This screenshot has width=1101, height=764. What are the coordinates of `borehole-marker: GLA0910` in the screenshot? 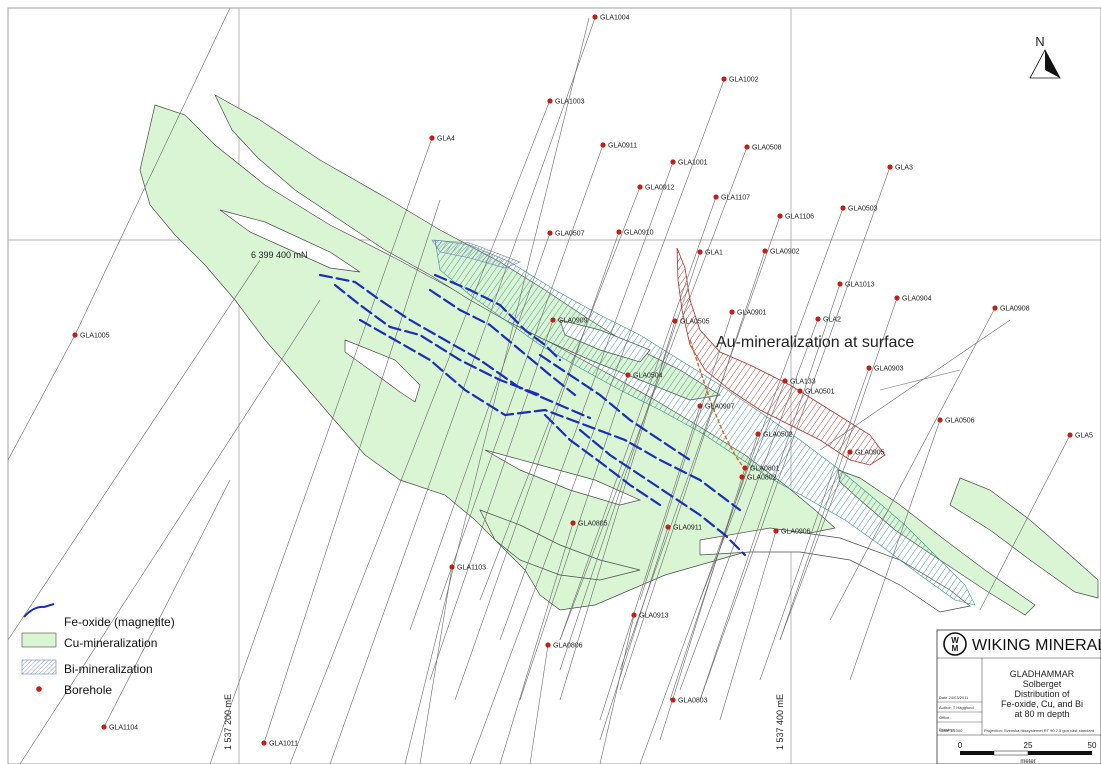 It's located at (635, 233).